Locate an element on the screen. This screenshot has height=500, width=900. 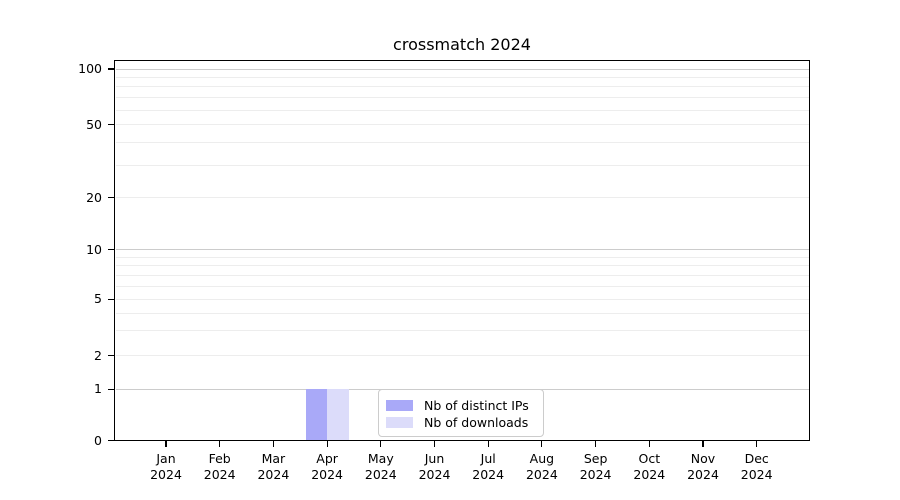
x-tick-label-jul: Jul 2024 is located at coordinates (488, 467).